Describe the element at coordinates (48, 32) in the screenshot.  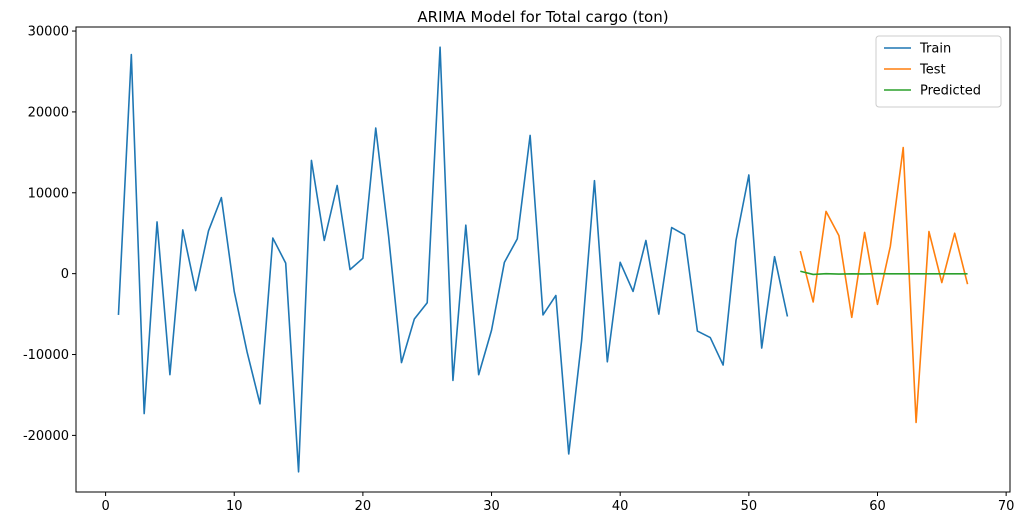
I see `y-tick-label: 30000` at that location.